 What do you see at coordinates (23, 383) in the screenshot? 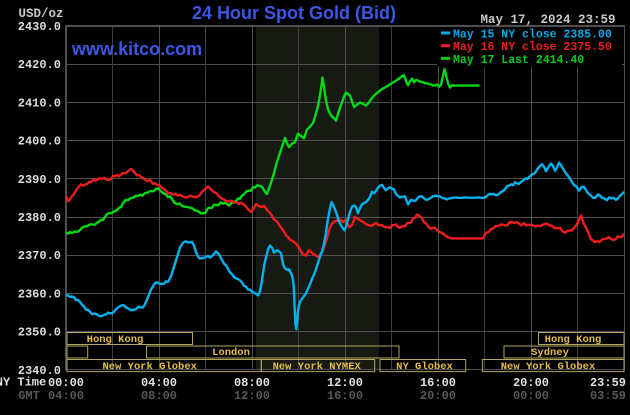
I see `svg-text: NY Time` at bounding box center [23, 383].